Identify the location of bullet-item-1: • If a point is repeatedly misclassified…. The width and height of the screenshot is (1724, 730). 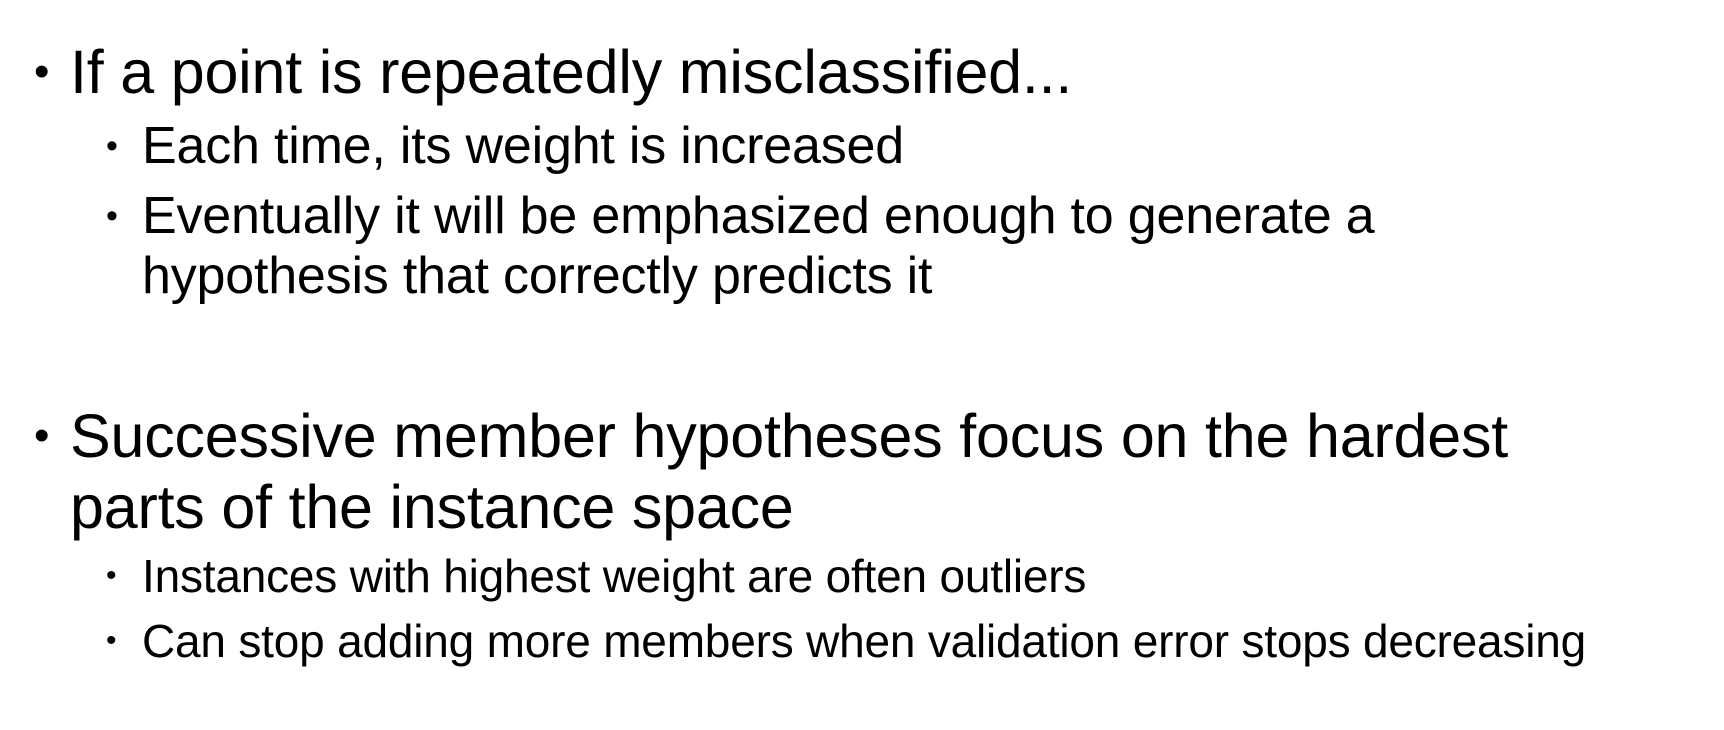
(862, 72).